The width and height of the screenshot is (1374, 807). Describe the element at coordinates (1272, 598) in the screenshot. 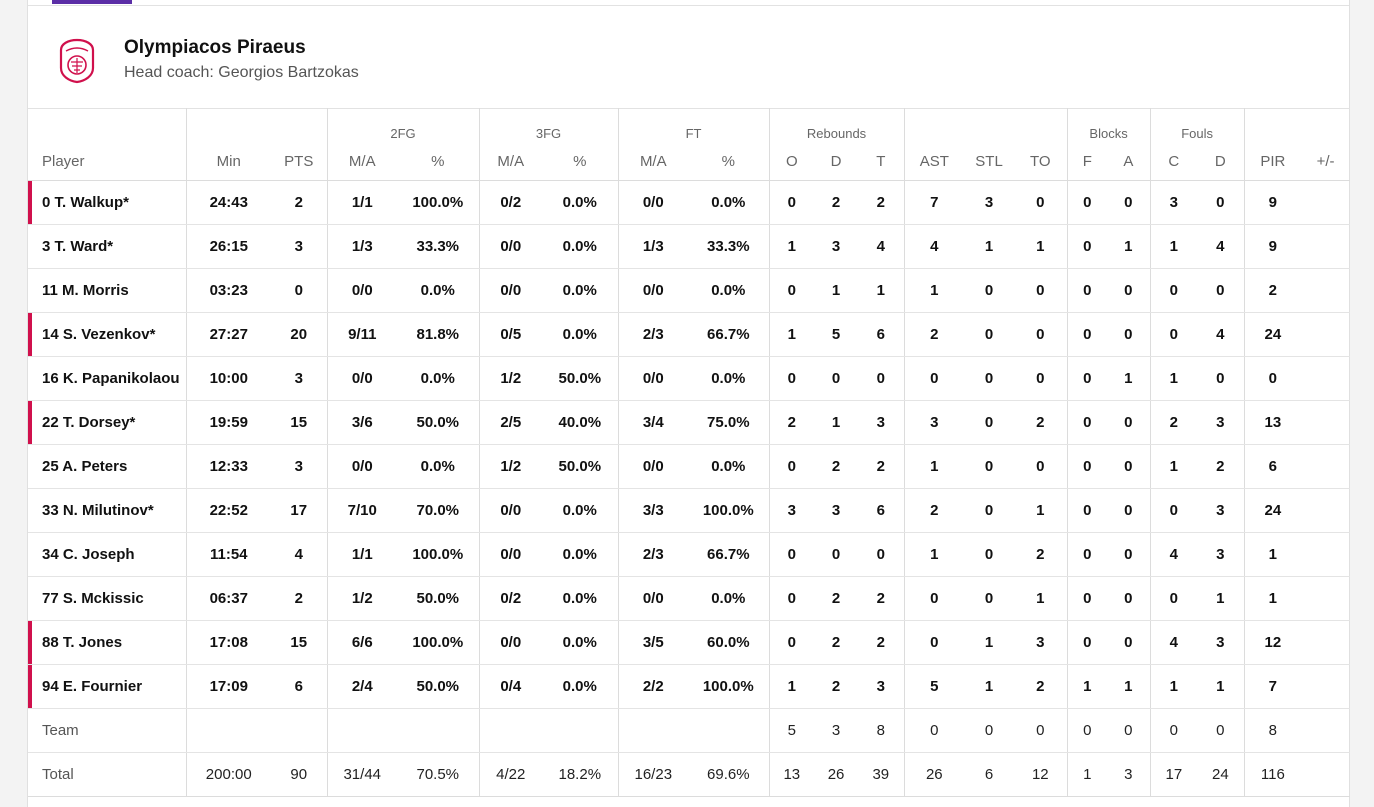

I see `stat-pir: 1` at that location.